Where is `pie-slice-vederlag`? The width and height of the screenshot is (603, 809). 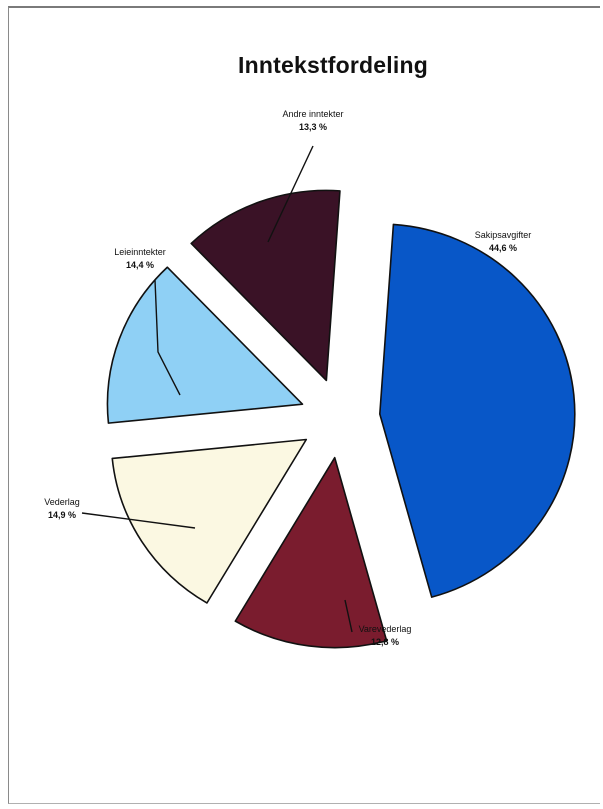 pie-slice-vederlag is located at coordinates (209, 521).